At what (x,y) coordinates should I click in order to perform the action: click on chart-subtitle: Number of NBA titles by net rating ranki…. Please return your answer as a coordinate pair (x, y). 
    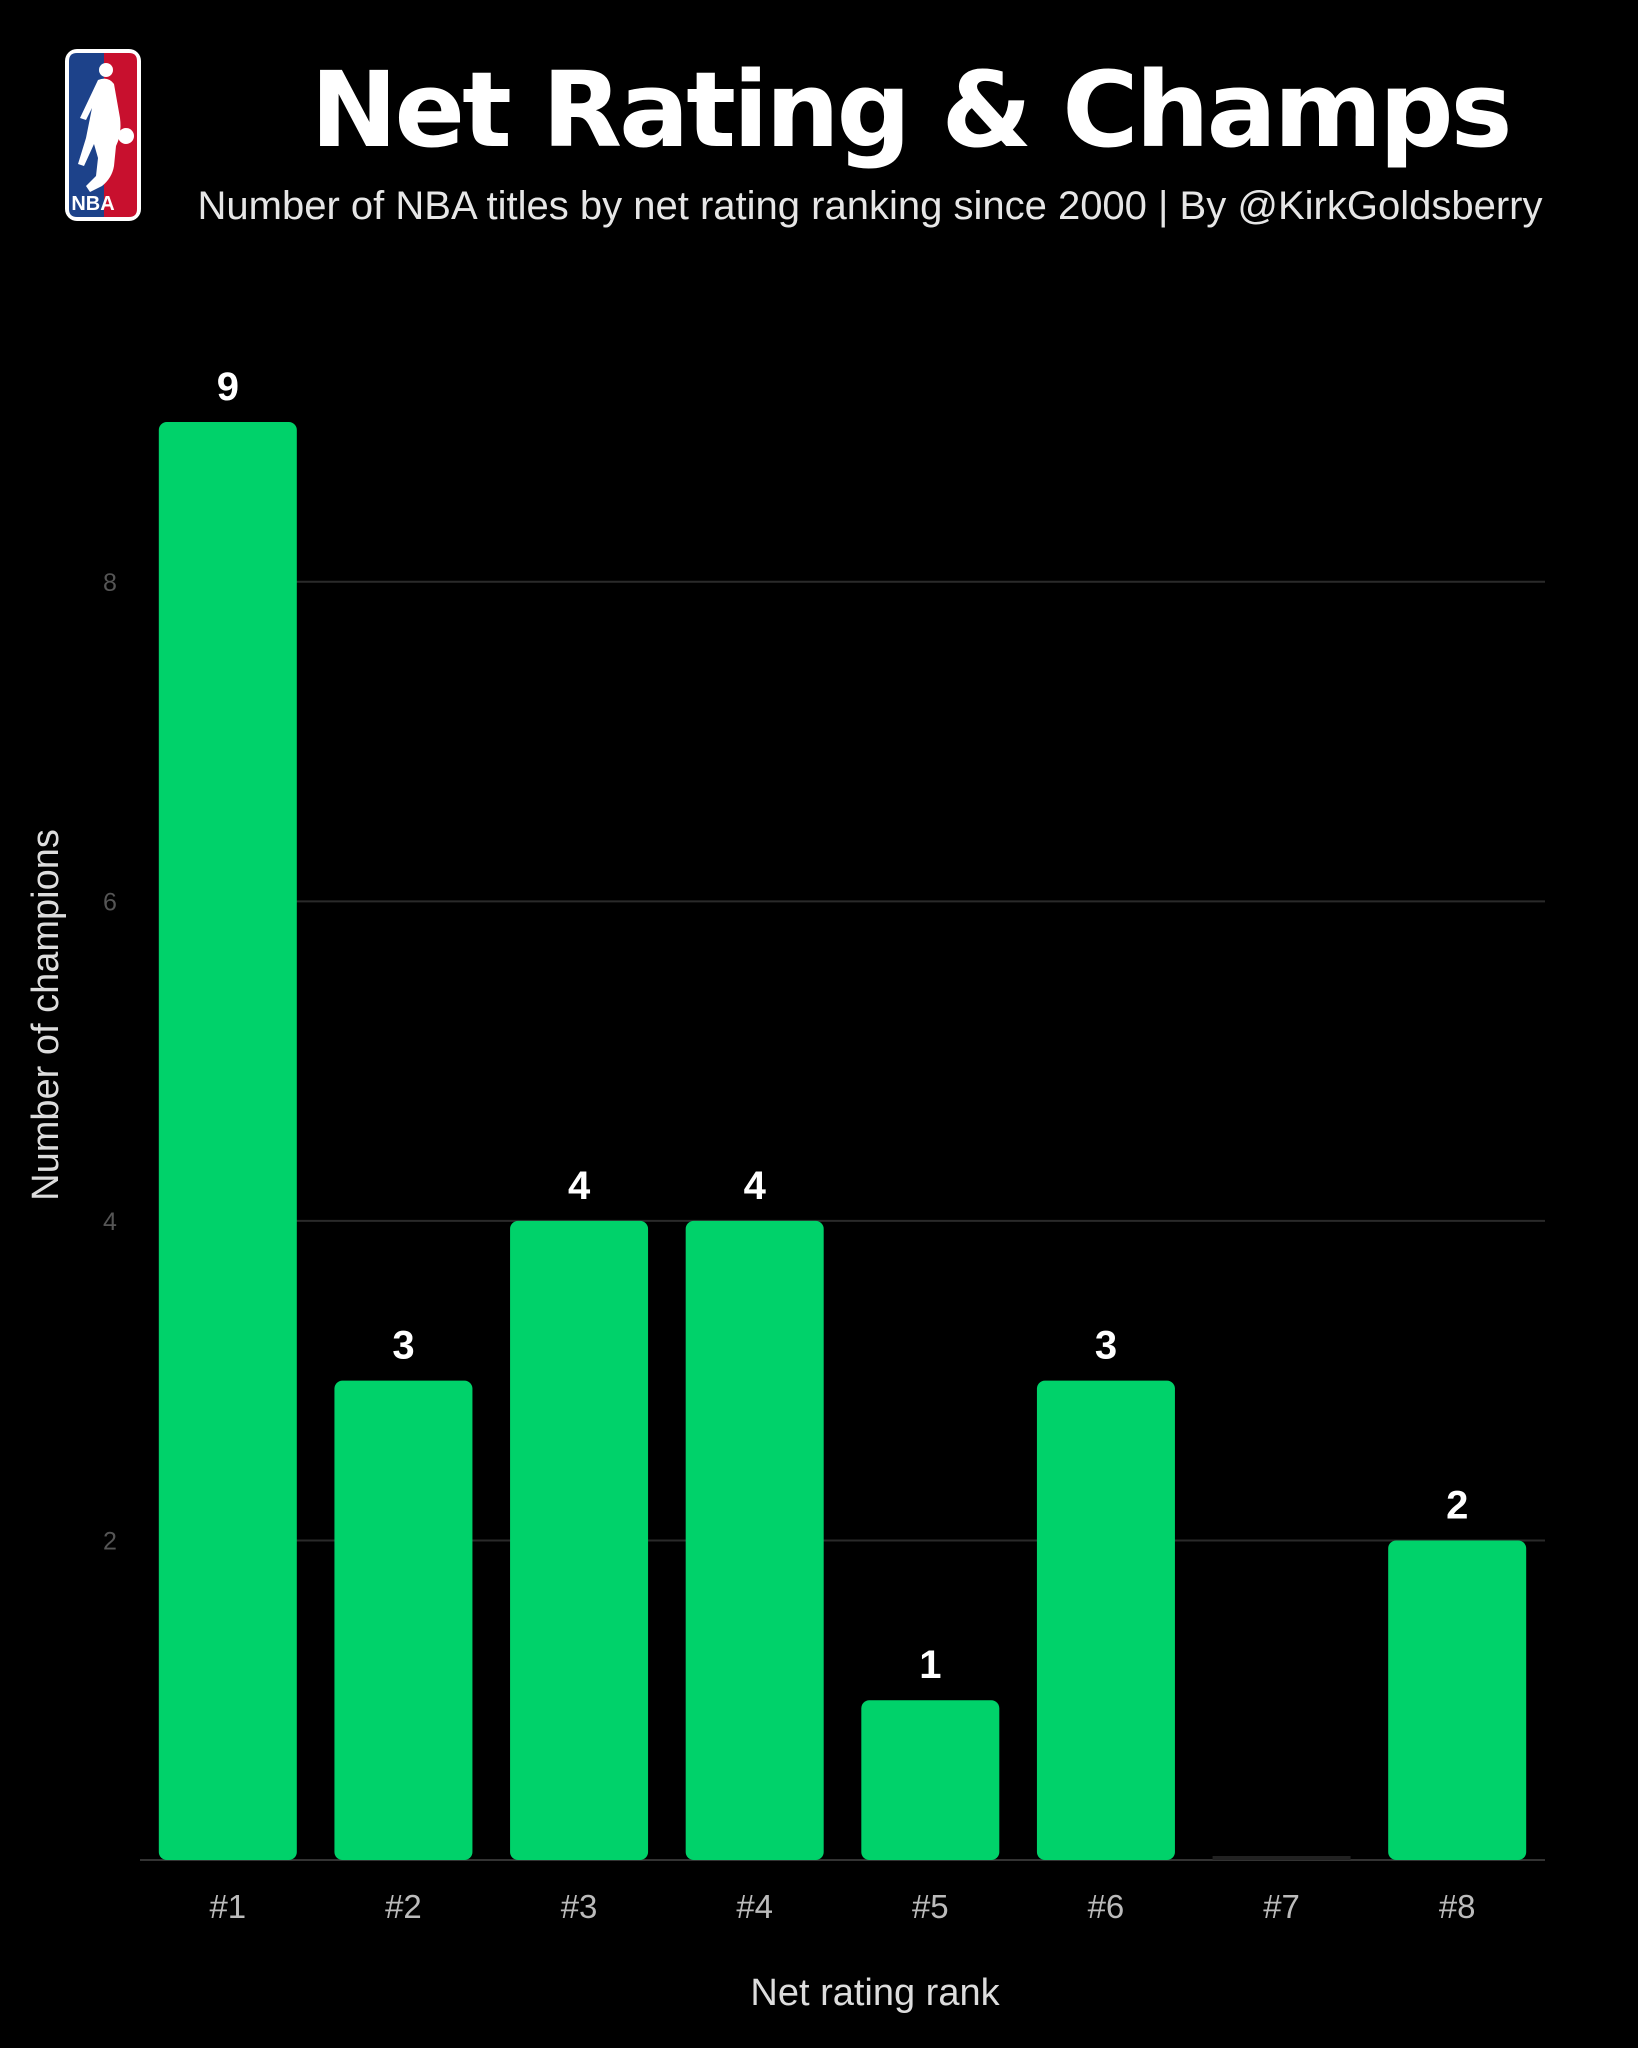
    Looking at the image, I should click on (870, 206).